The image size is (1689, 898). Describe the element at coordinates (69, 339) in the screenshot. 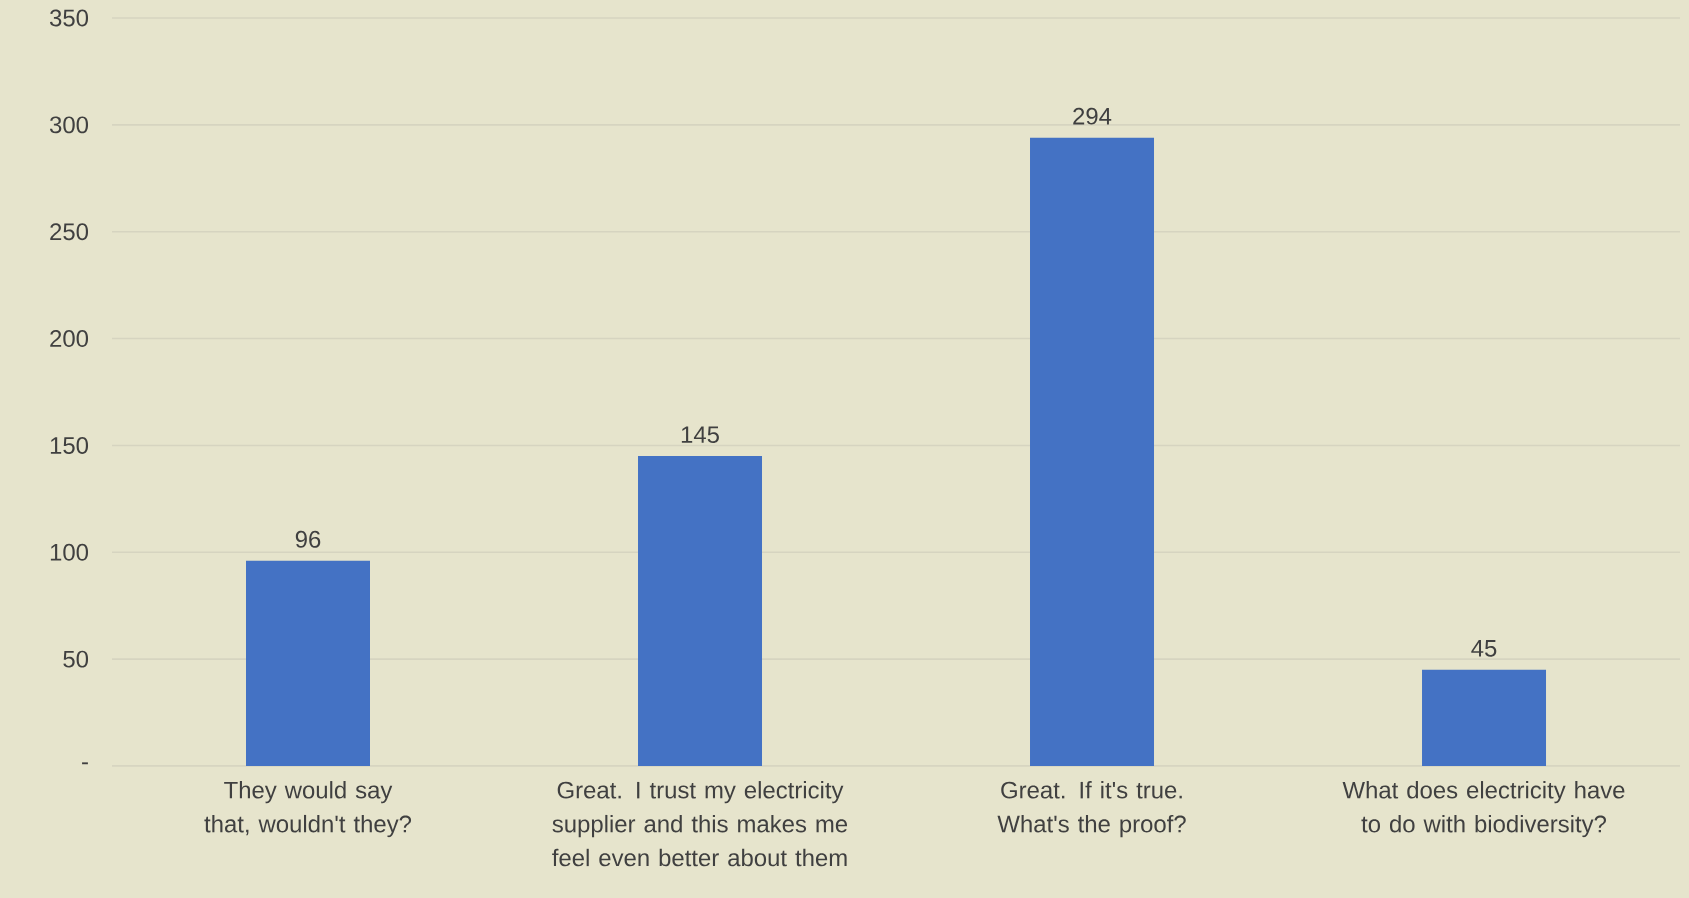

I see `y-tick-label: 200` at that location.